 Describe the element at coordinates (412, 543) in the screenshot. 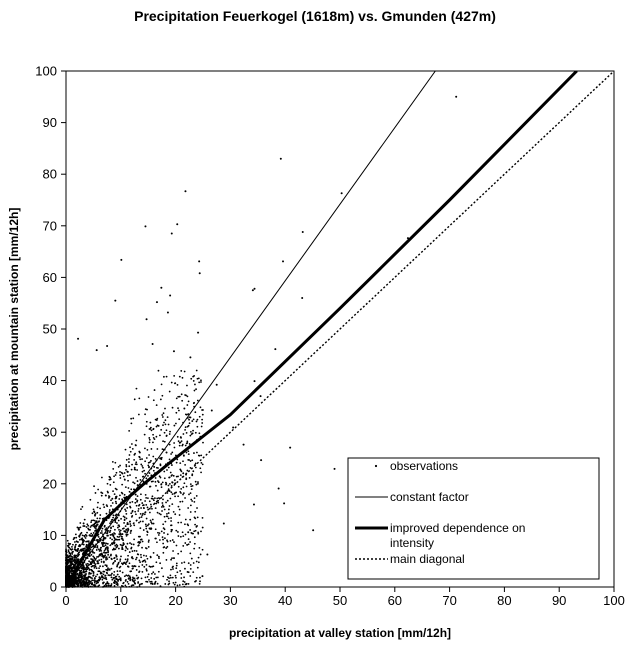

I see `legend-label-line: intensity` at that location.